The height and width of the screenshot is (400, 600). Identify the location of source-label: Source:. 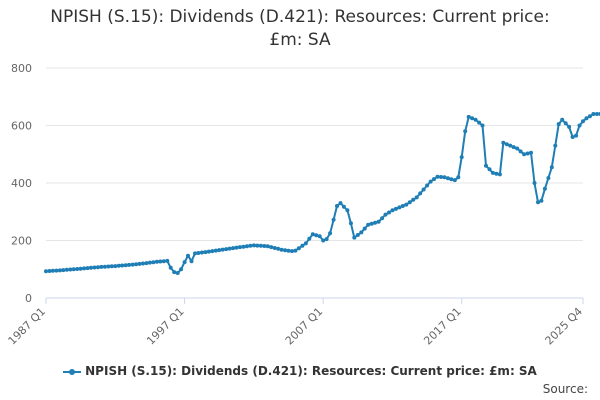
(565, 389).